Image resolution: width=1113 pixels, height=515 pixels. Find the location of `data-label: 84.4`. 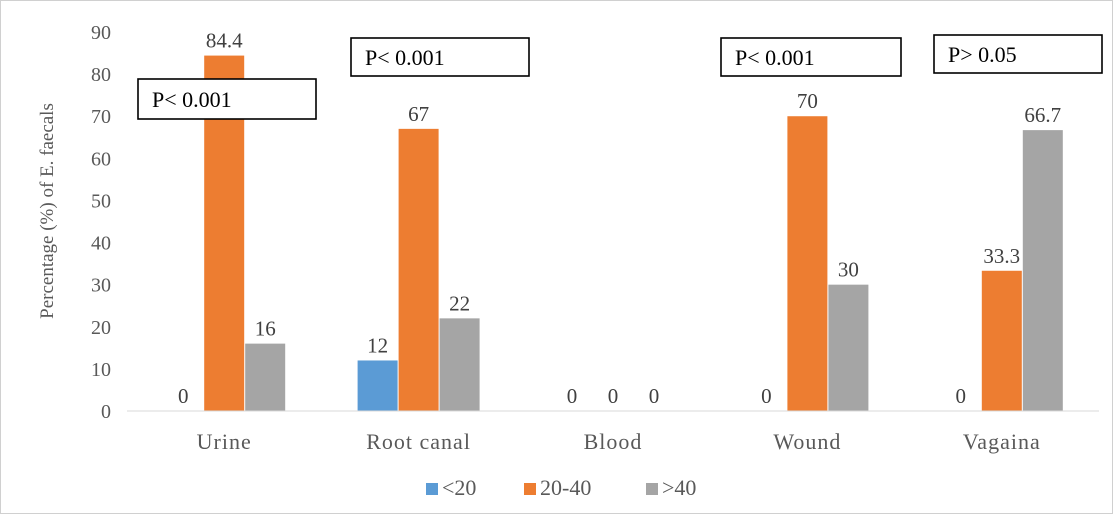

data-label: 84.4 is located at coordinates (224, 41).